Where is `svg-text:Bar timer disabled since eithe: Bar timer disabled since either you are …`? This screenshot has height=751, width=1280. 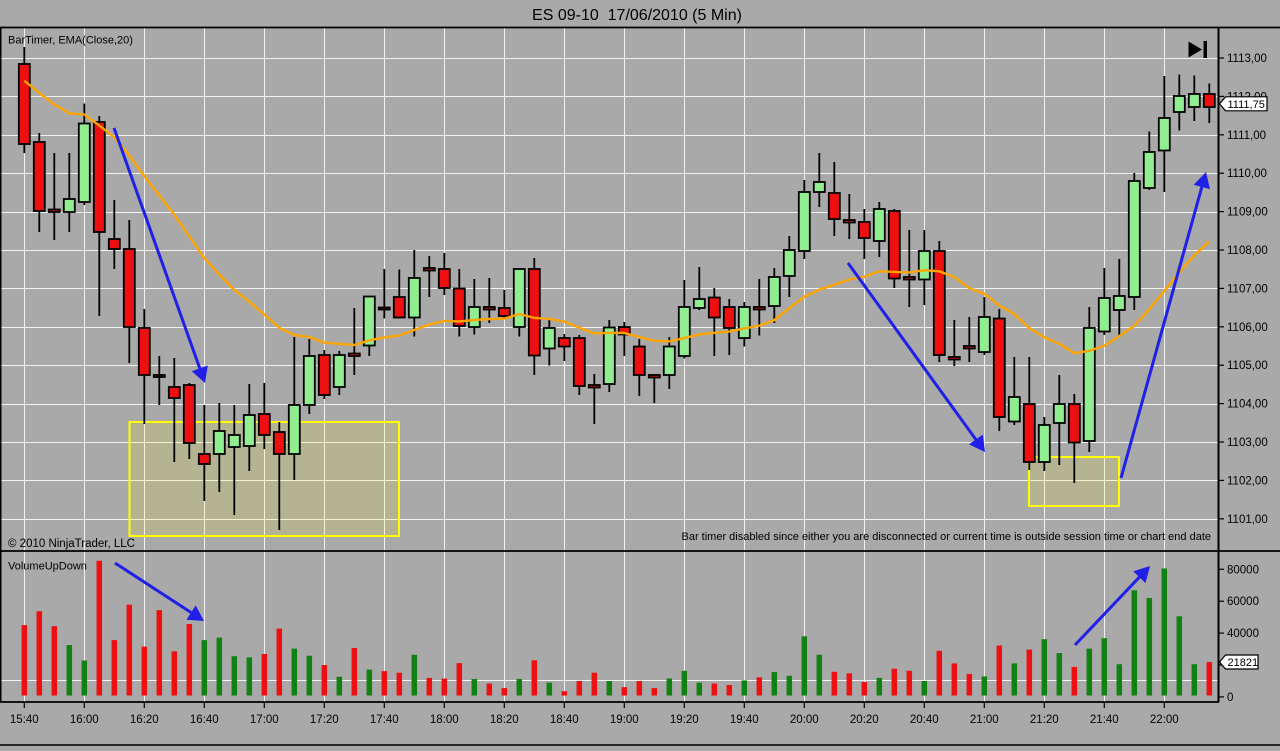 svg-text:Bar timer disabled since eithe: Bar timer disabled since either you are … is located at coordinates (947, 537).